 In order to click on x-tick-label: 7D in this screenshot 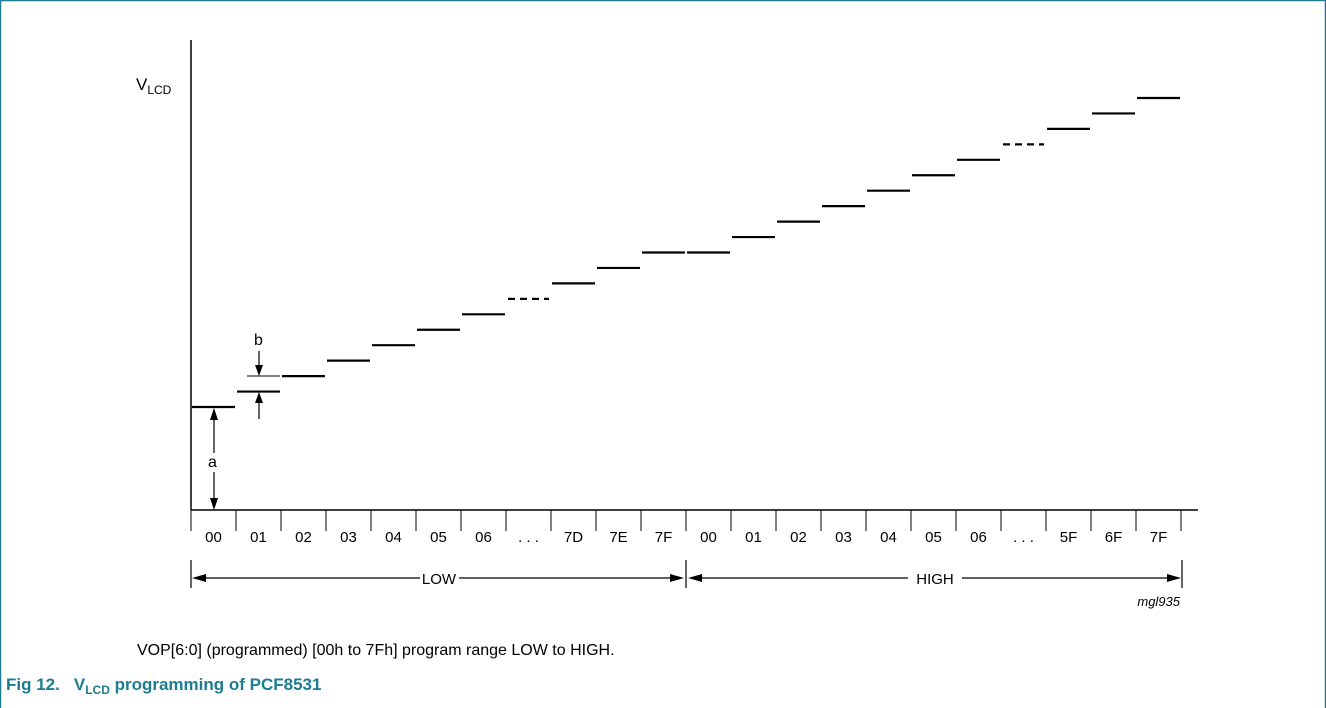, I will do `click(573, 537)`.